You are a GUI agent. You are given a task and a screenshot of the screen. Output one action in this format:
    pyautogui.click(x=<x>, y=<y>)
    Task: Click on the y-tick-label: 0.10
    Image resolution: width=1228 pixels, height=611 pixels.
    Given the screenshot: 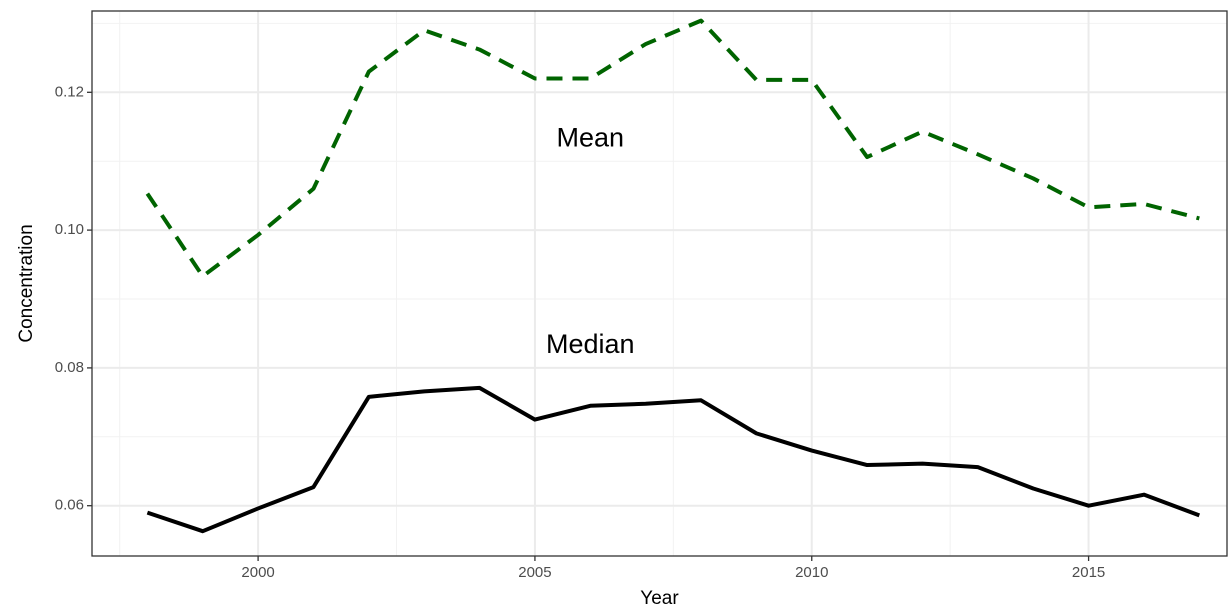 What is the action you would take?
    pyautogui.click(x=69, y=229)
    